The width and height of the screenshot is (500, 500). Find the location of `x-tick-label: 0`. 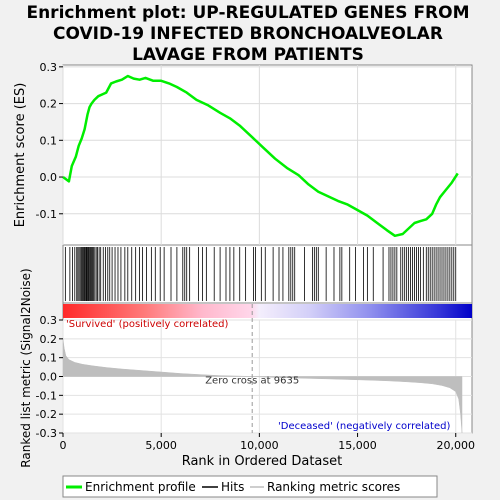

x-tick-label: 0 is located at coordinates (63, 445).